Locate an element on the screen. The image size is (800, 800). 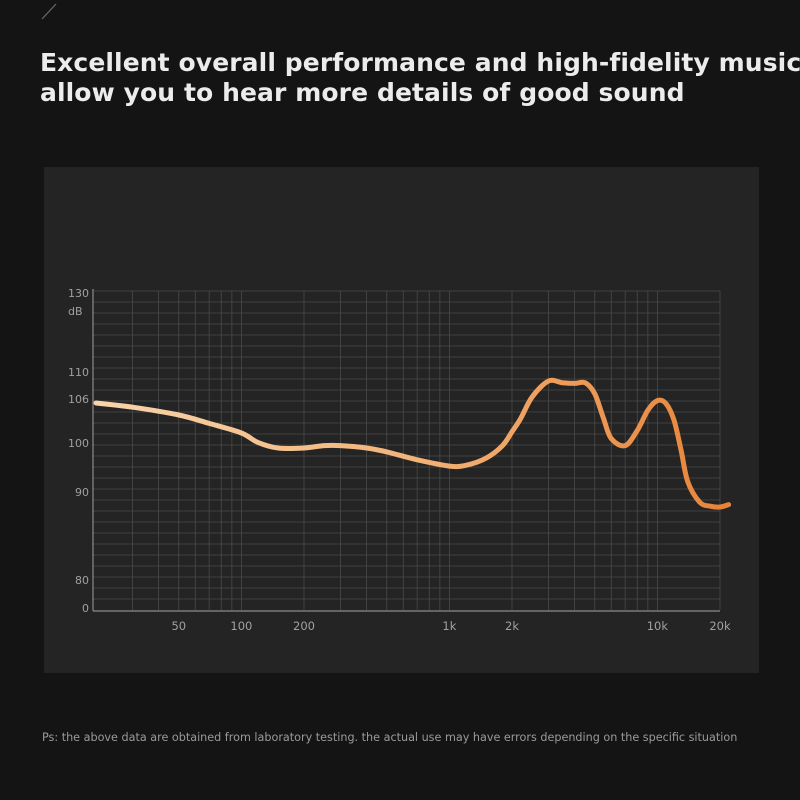
x-tick-label: 200 is located at coordinates (304, 626).